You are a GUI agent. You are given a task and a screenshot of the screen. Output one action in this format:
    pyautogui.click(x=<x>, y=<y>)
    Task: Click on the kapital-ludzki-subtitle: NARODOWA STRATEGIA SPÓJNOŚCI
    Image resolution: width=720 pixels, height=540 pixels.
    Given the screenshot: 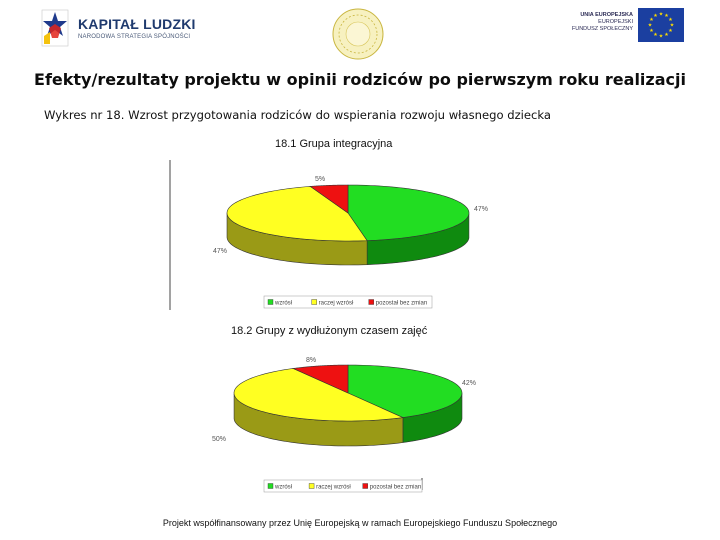 What is the action you would take?
    pyautogui.click(x=134, y=37)
    